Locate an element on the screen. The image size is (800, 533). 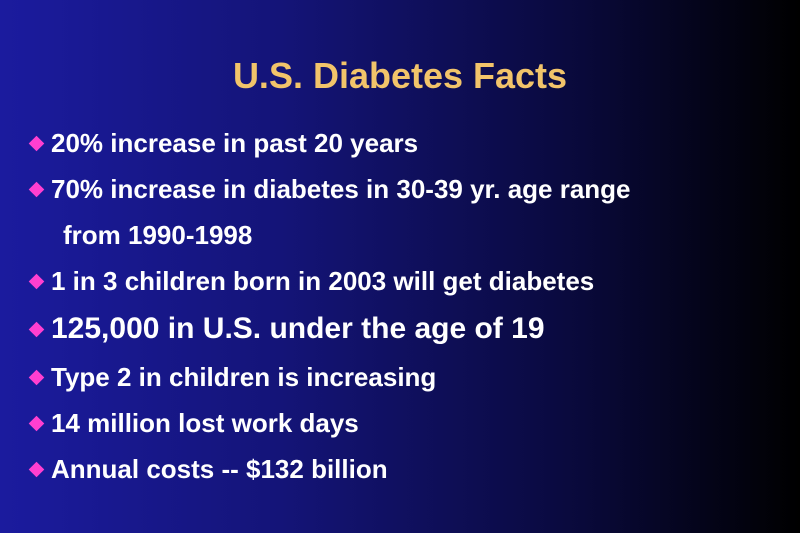
bullet-text: Annual costs -- $132 billion is located at coordinates (219, 469).